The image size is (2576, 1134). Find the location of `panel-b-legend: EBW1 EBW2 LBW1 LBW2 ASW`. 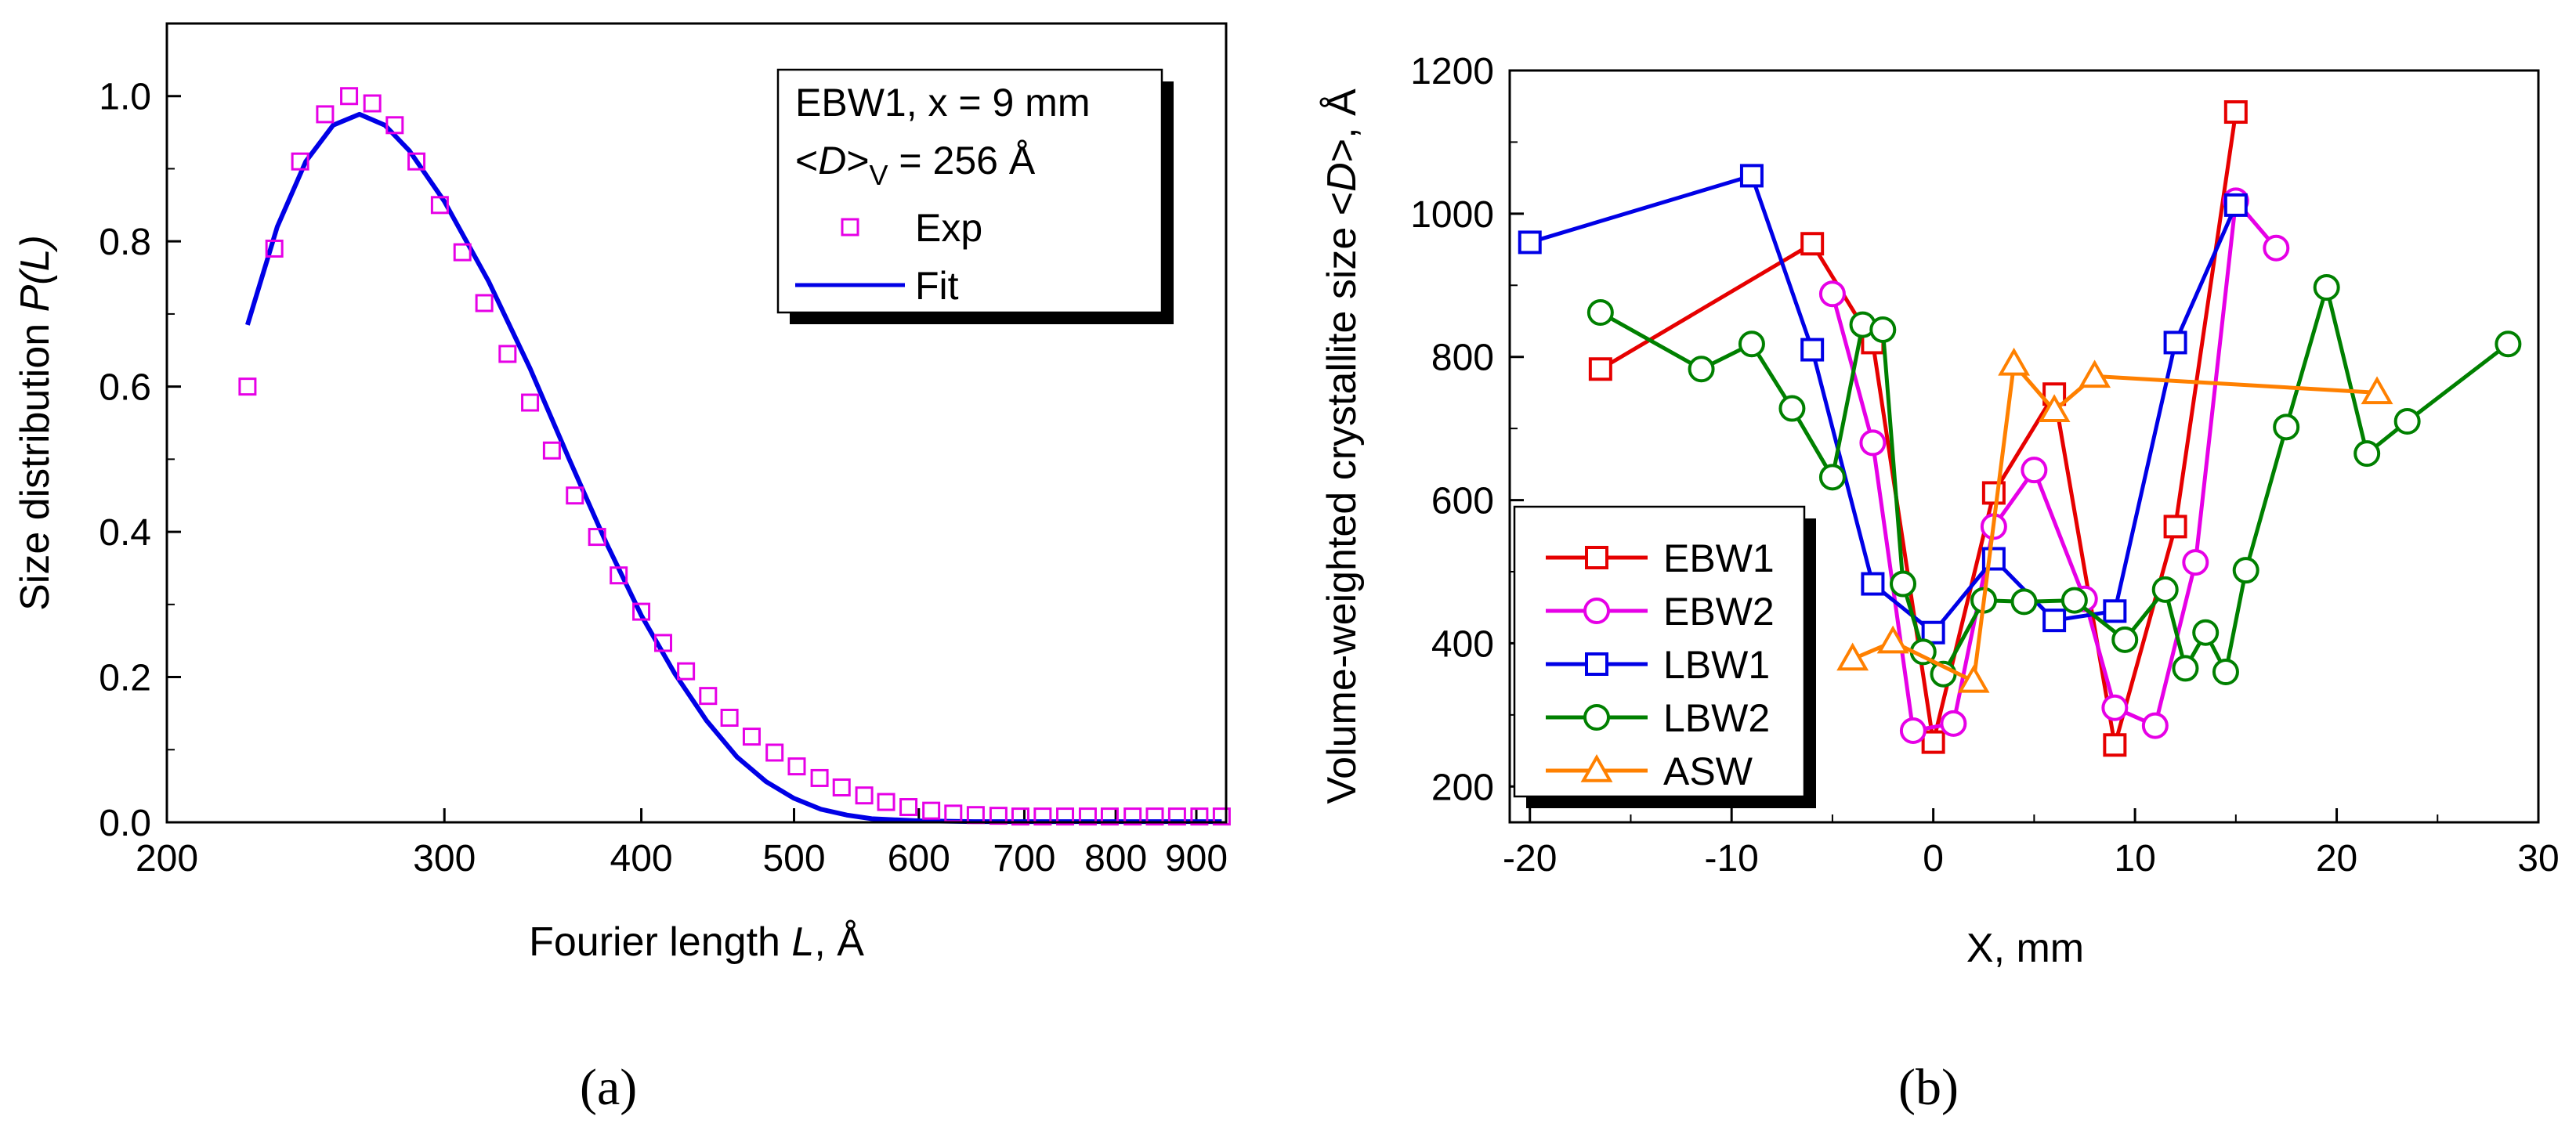

panel-b-legend: EBW1 EBW2 LBW1 LBW2 ASW is located at coordinates (1664, 656).